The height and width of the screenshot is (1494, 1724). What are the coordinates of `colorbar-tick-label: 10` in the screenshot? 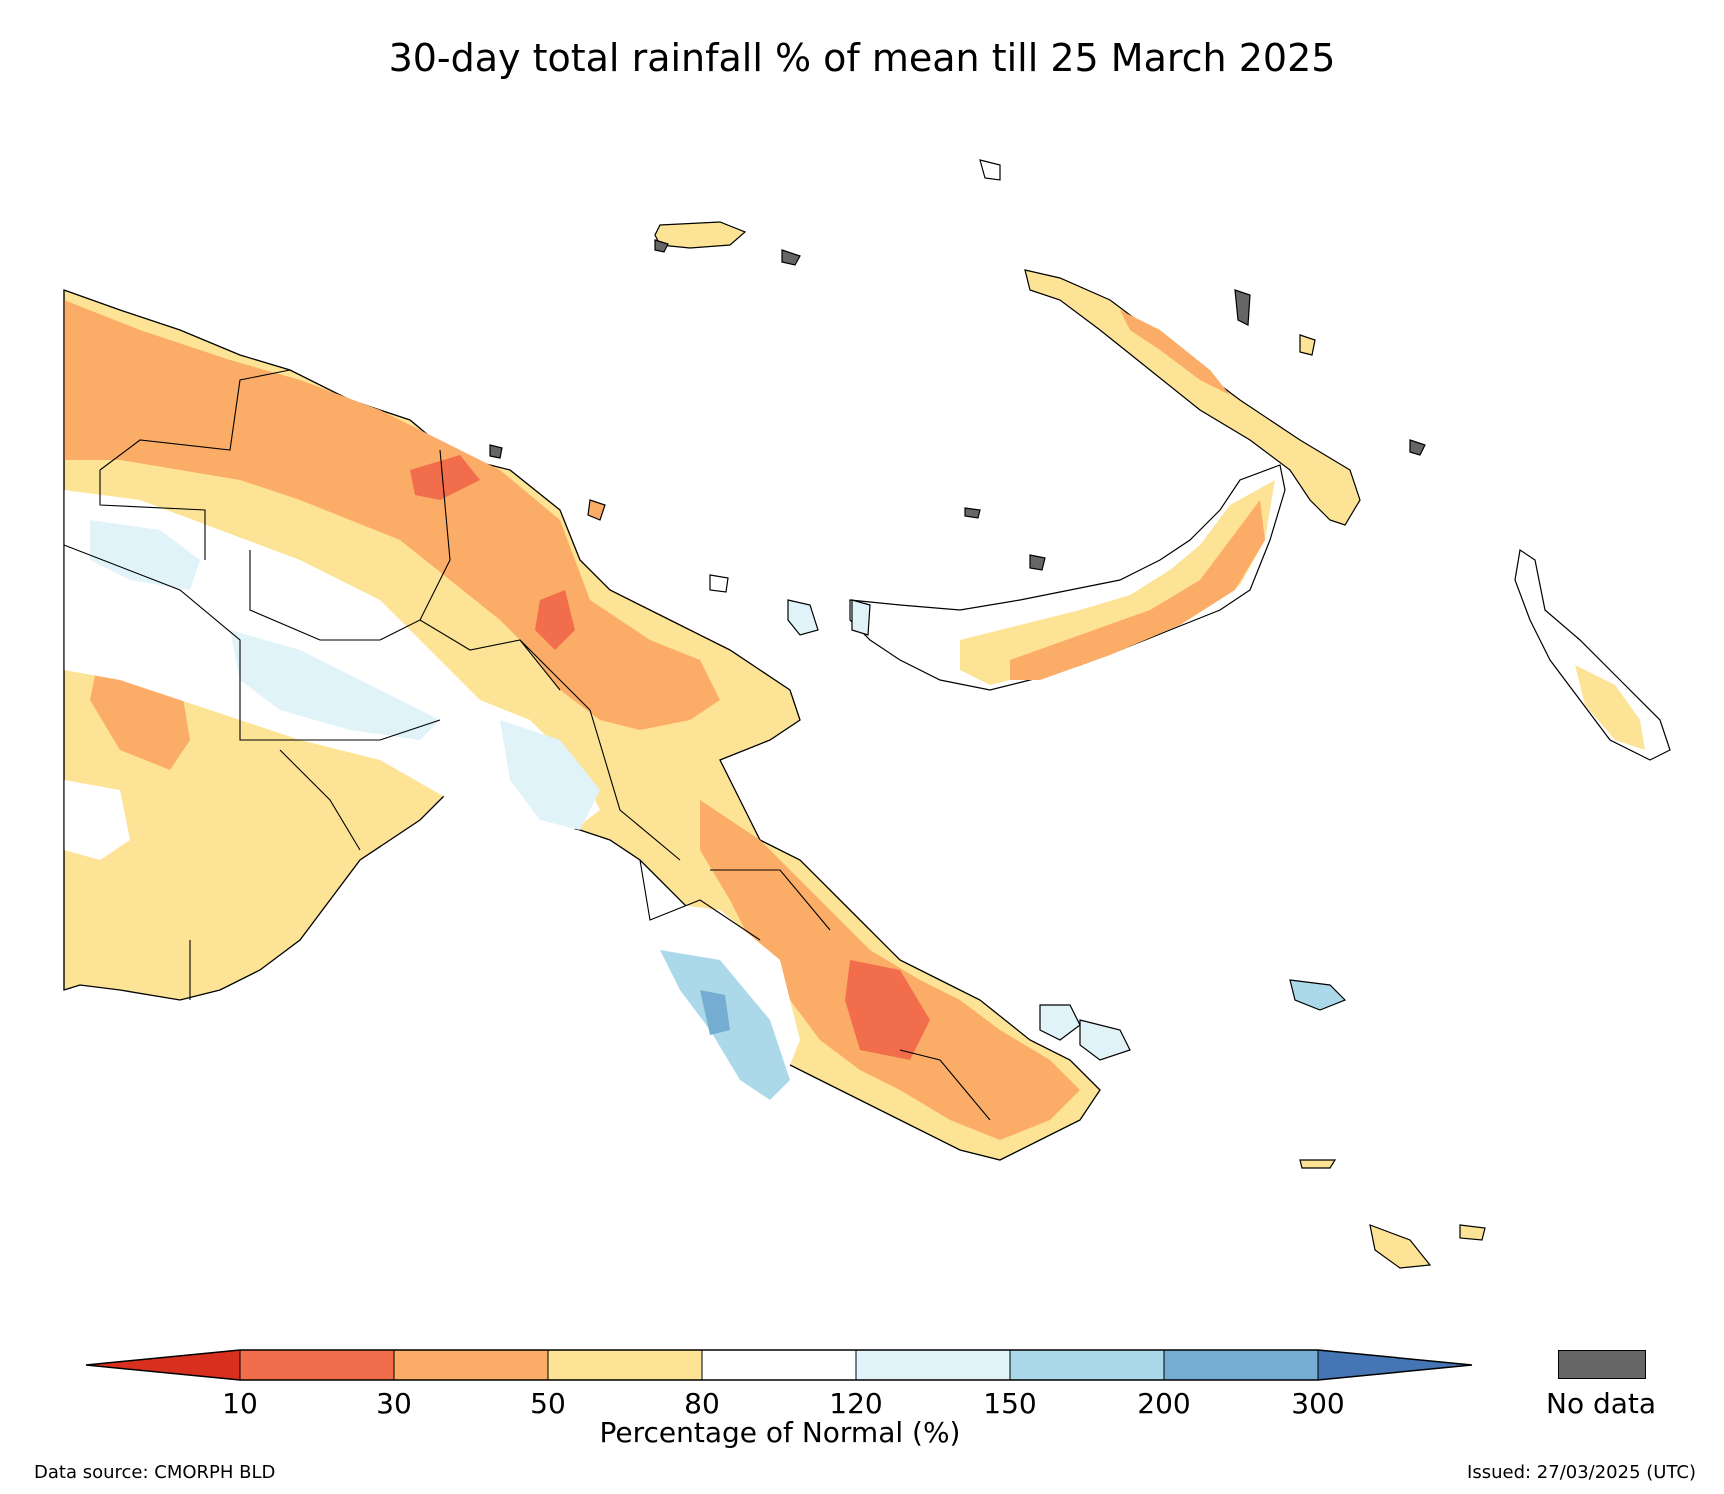 It's located at (240, 1403).